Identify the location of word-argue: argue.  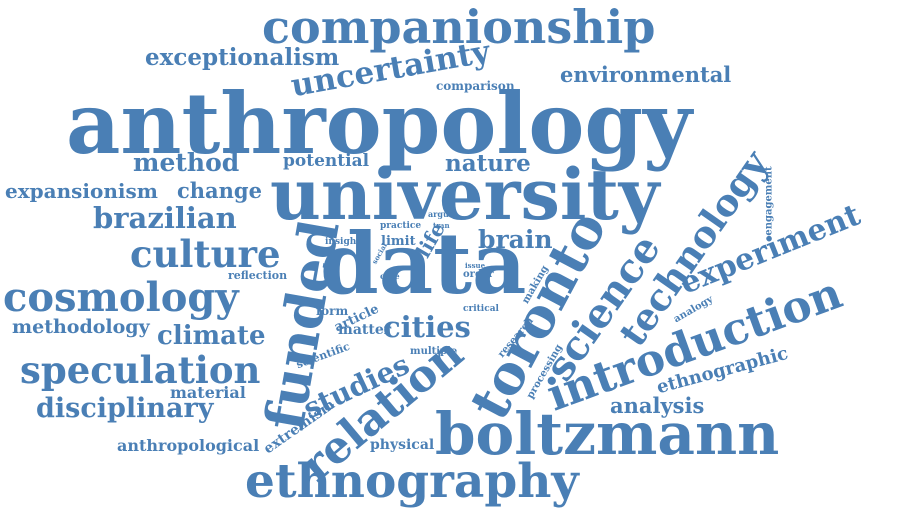
(441, 214).